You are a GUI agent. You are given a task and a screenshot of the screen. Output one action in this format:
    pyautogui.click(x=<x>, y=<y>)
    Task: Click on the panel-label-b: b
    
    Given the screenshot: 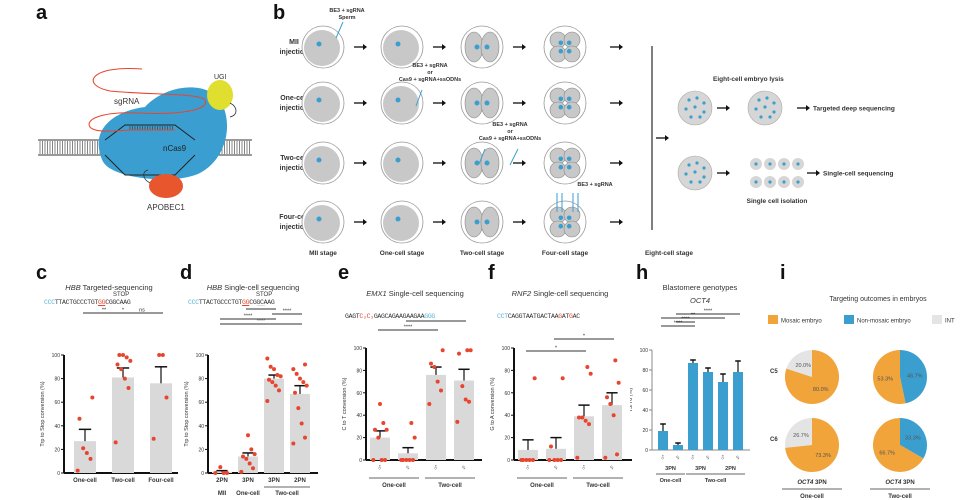 What is the action you would take?
    pyautogui.click(x=279, y=13)
    